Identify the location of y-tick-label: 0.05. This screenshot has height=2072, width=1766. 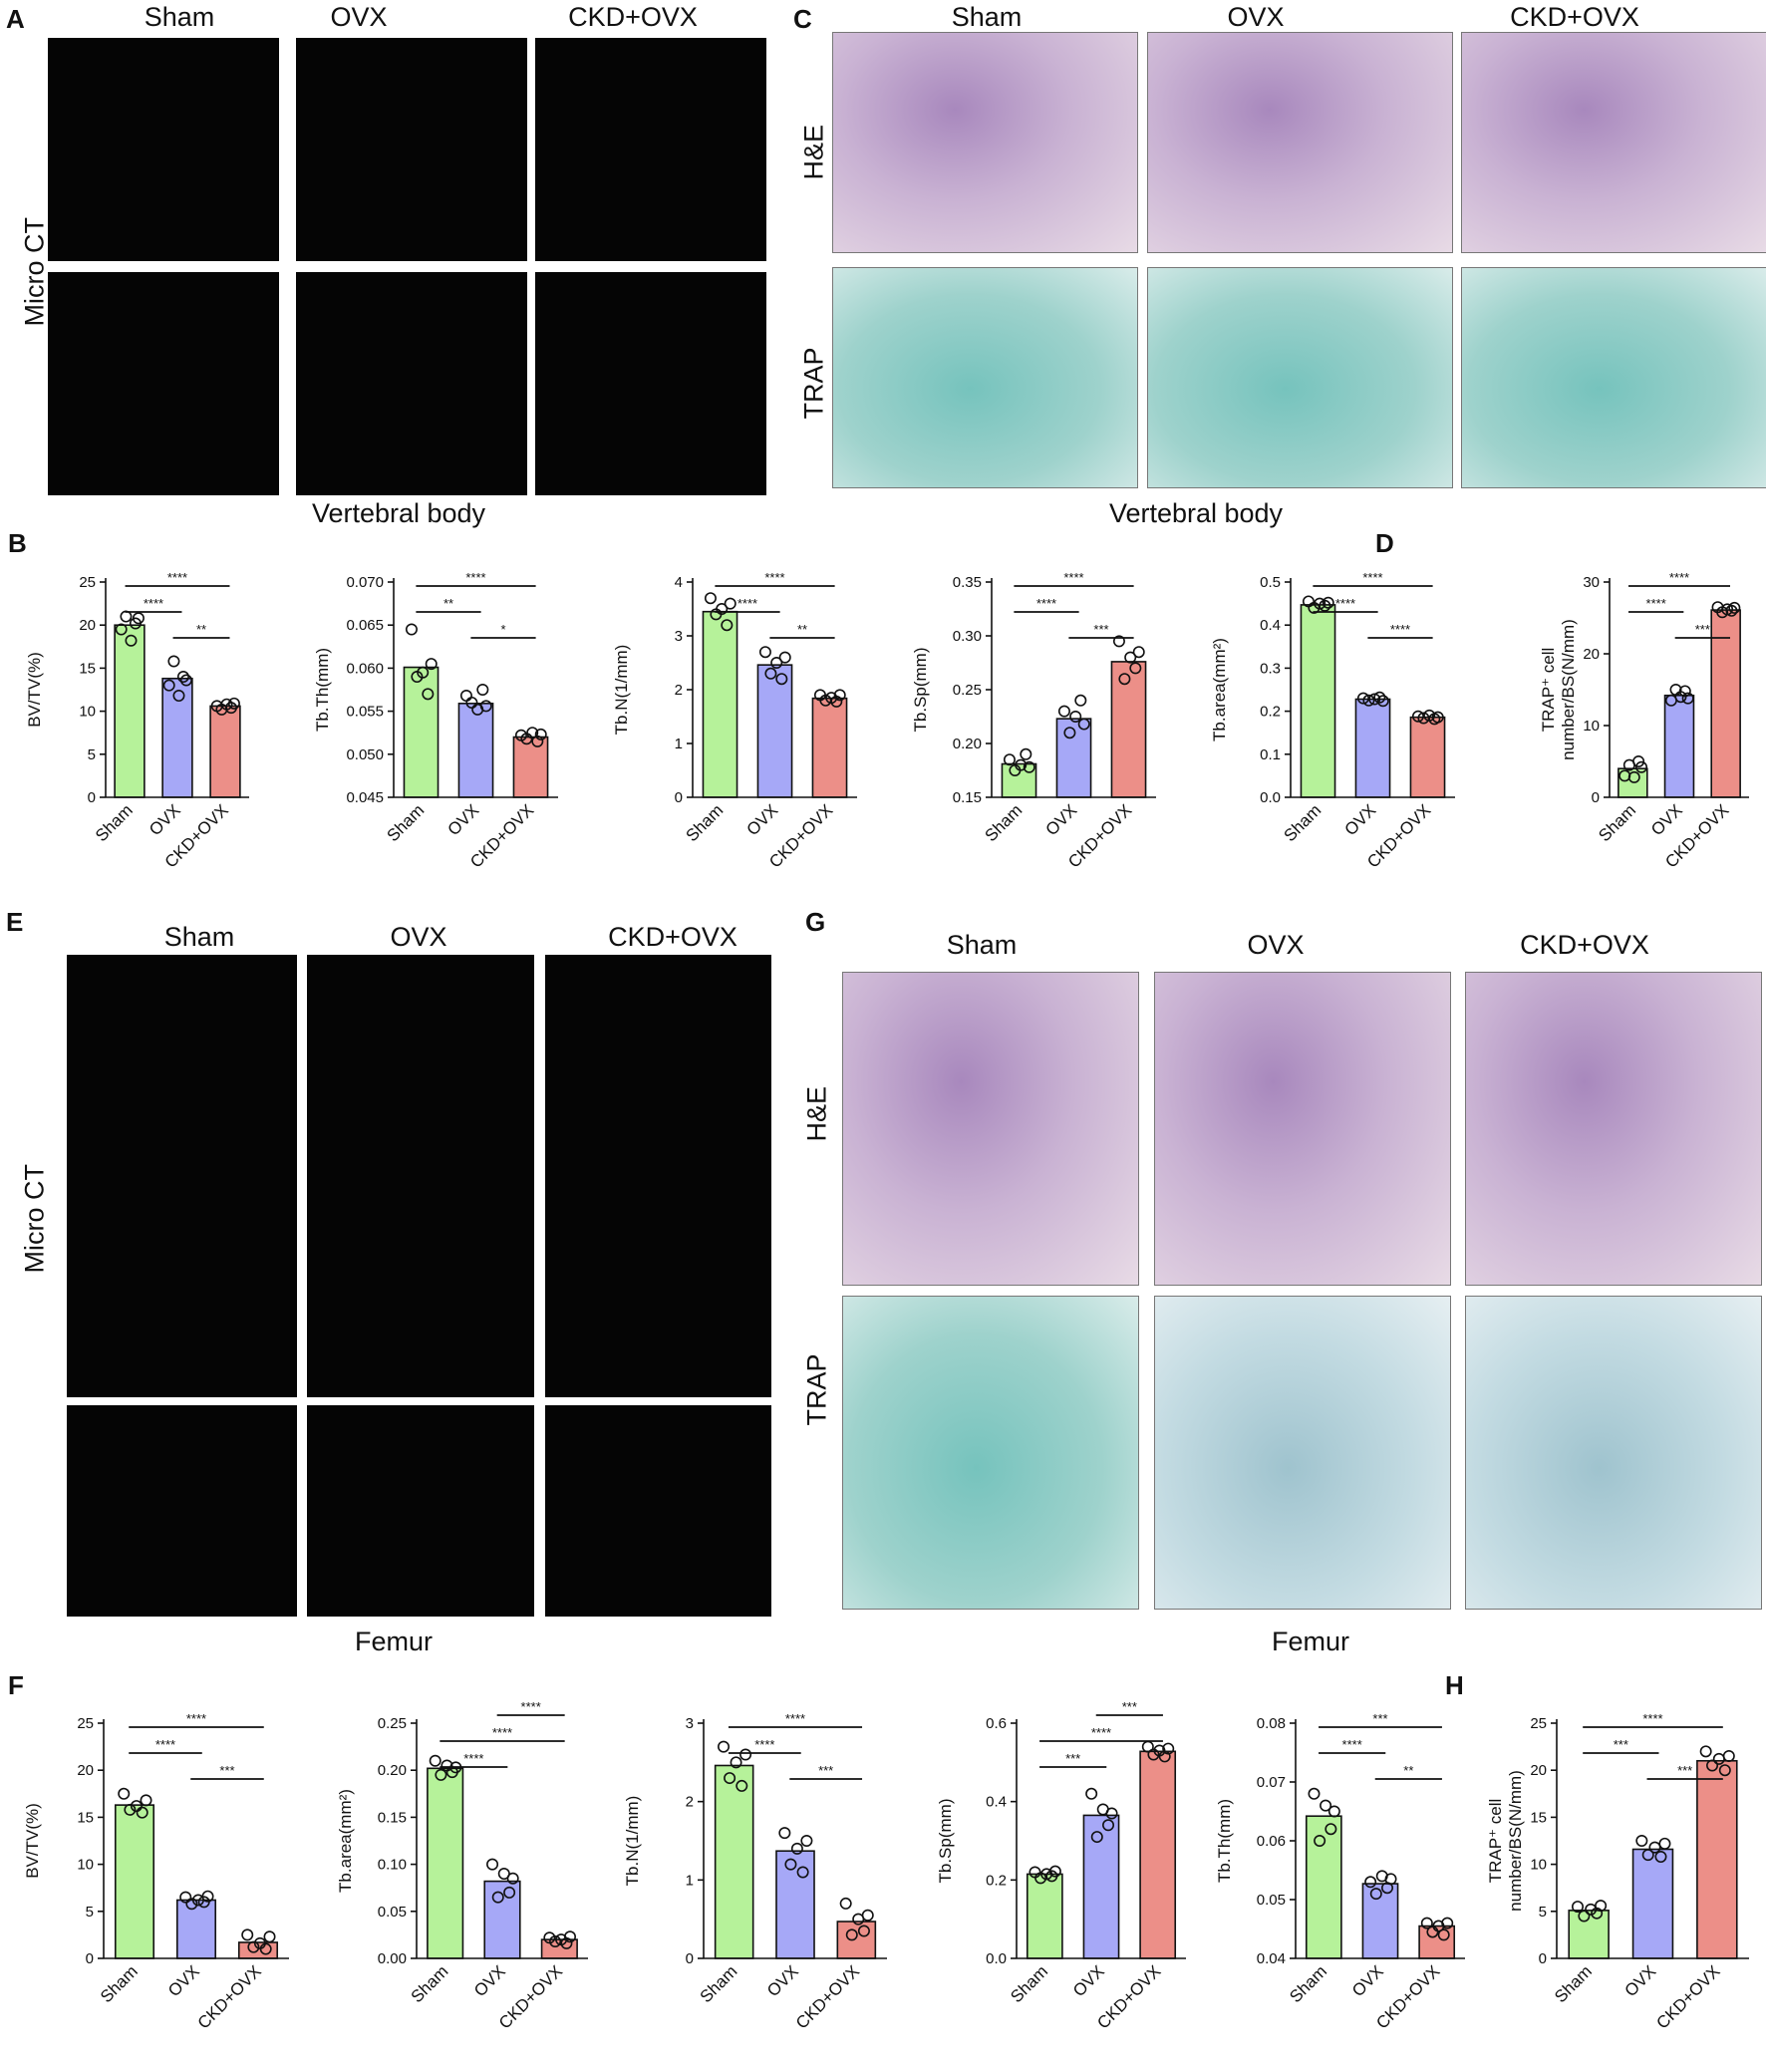
(1271, 1900).